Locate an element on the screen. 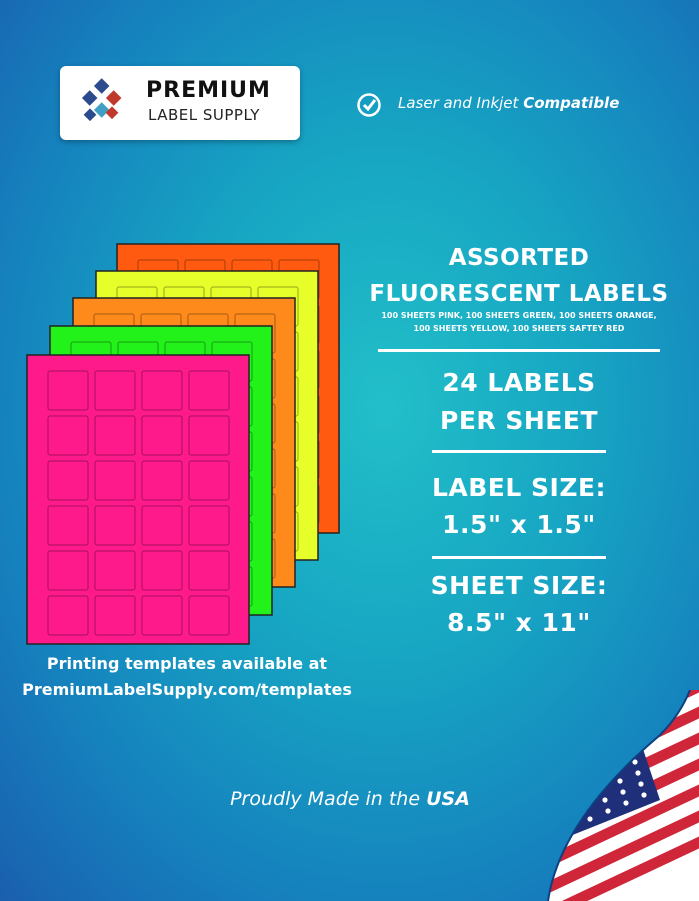  logo-box: PREMIUM LABEL SUPPLY is located at coordinates (180, 103).